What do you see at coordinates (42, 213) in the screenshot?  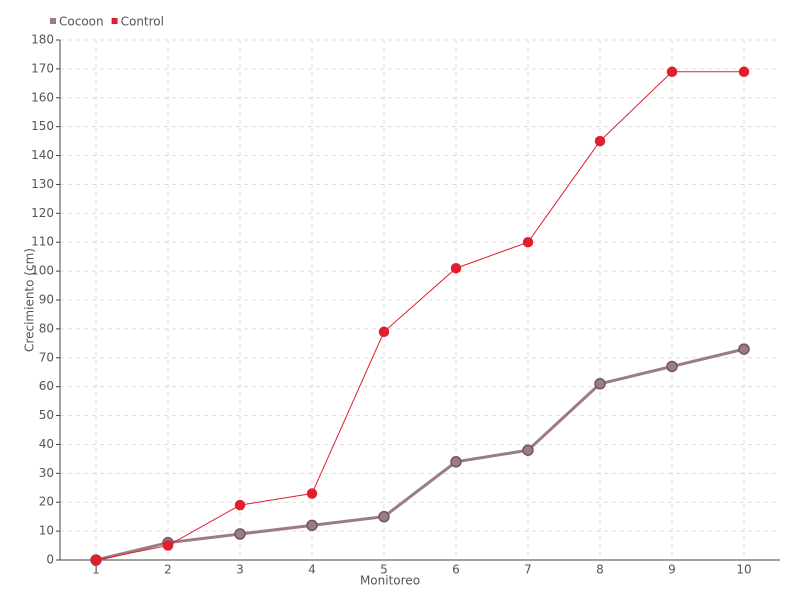 I see `y-tick-label: 120` at bounding box center [42, 213].